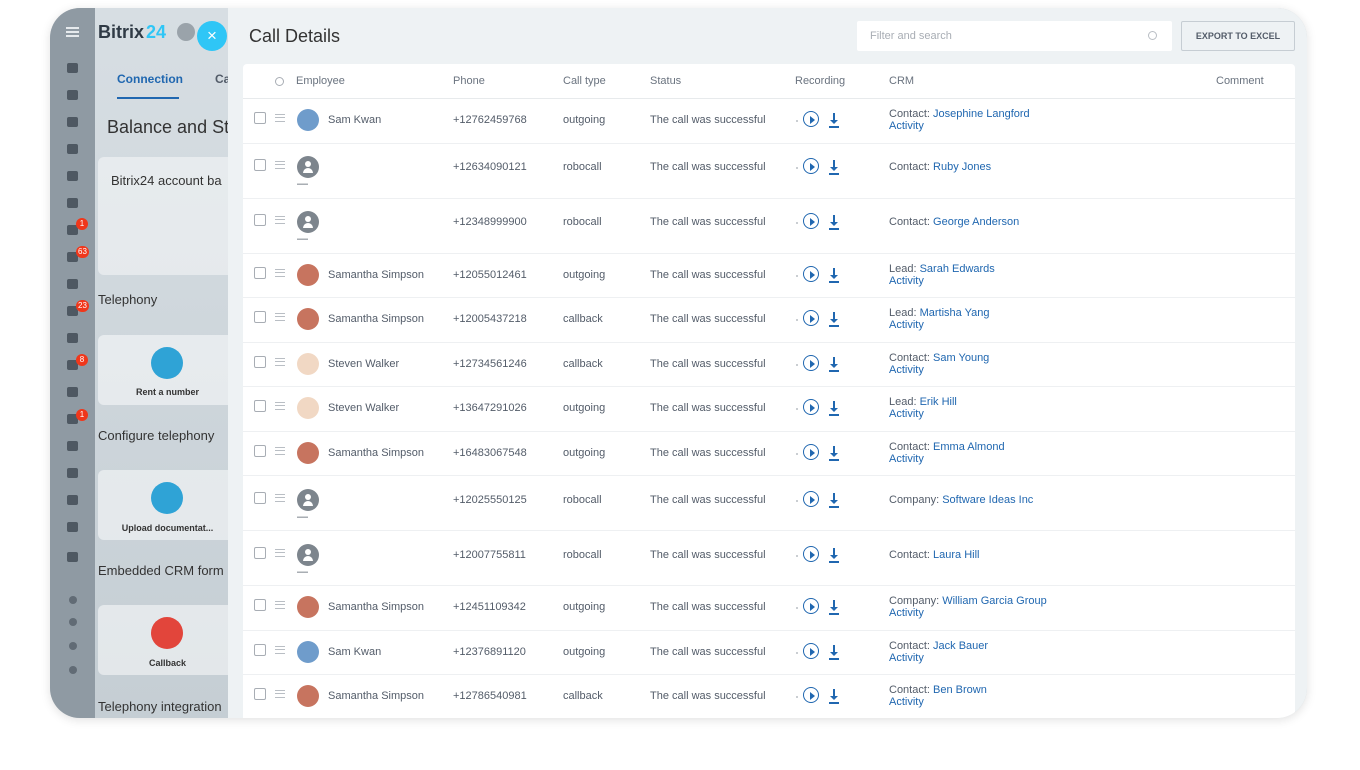 The height and width of the screenshot is (770, 1360). I want to click on menu-icon, so click(72, 32).